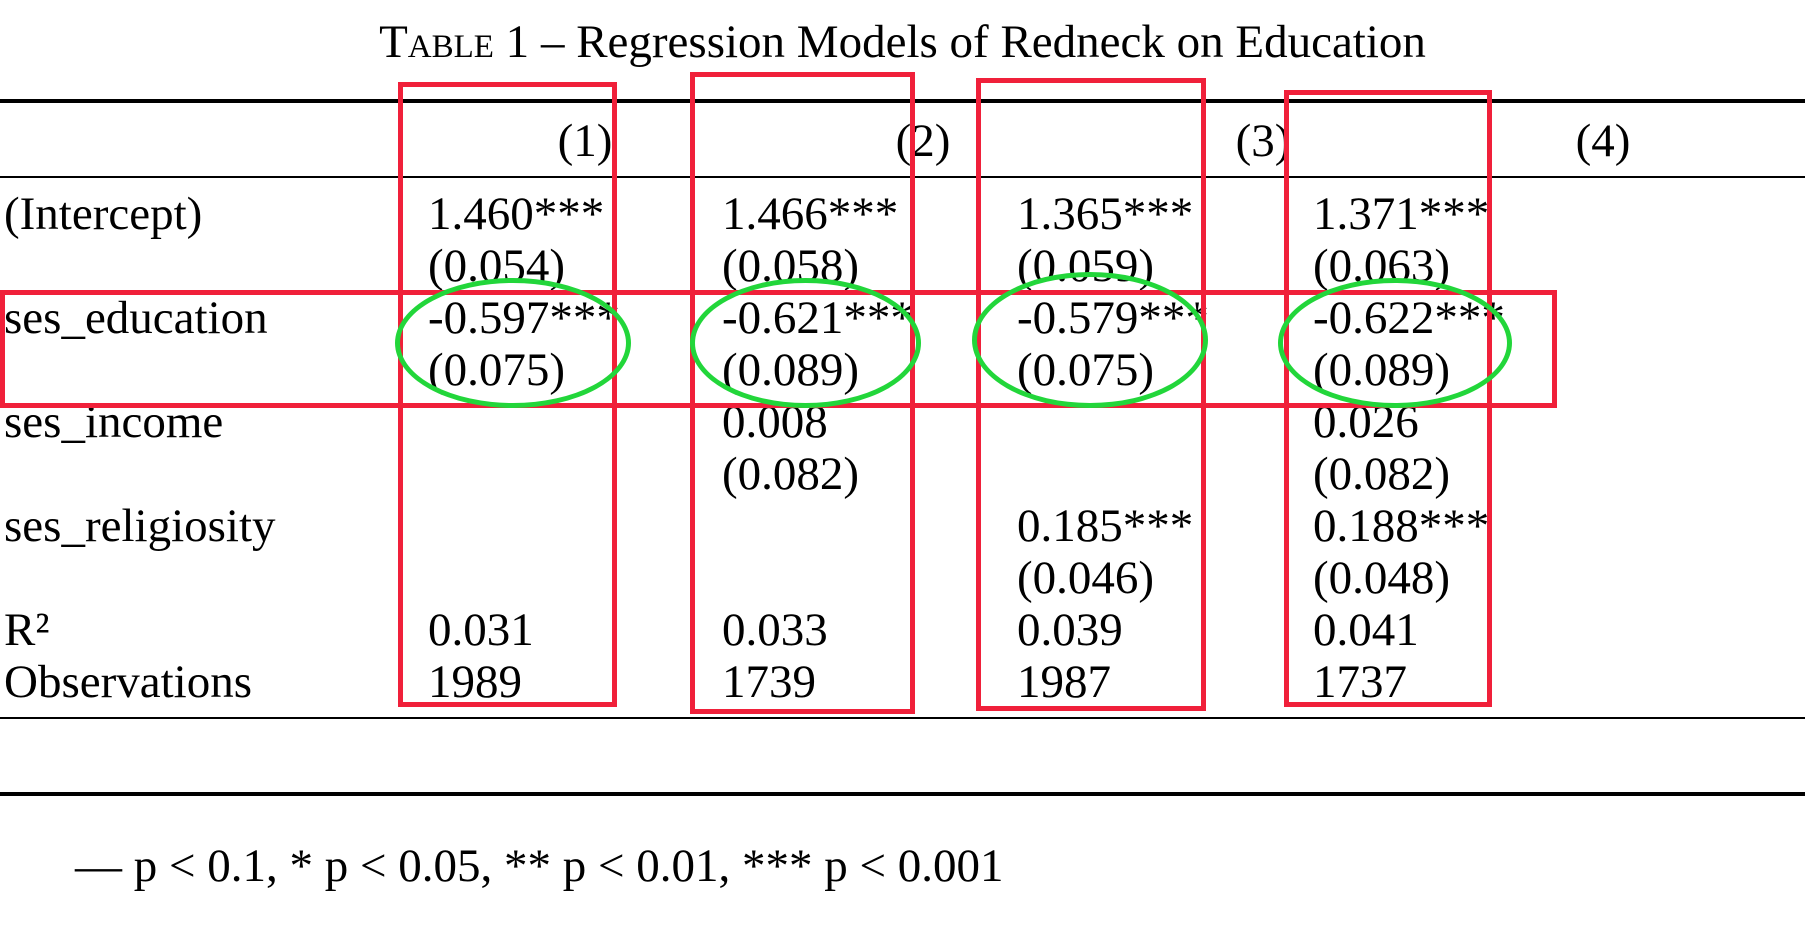 This screenshot has width=1805, height=933. What do you see at coordinates (769, 682) in the screenshot?
I see `cell-obs-2: 1739` at bounding box center [769, 682].